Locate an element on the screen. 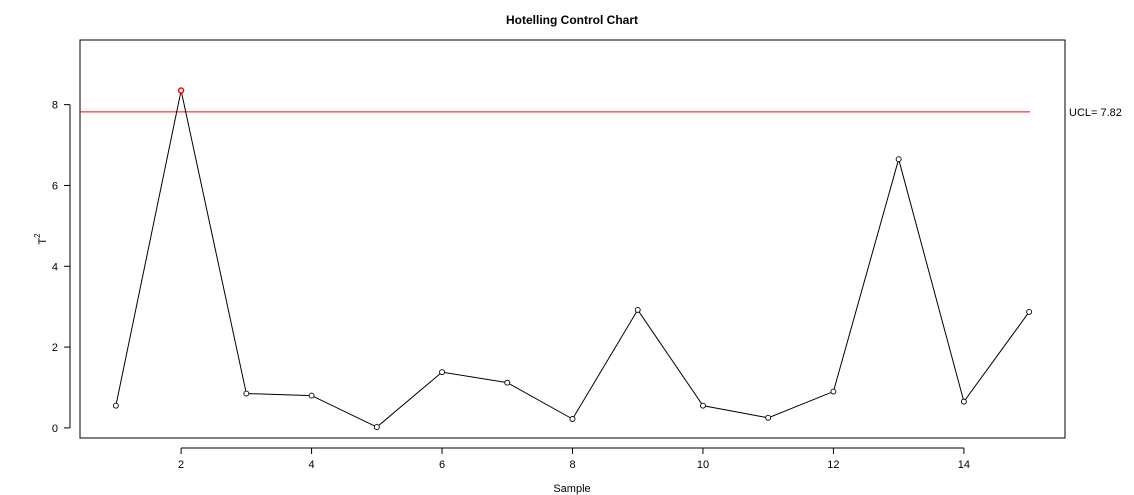 The width and height of the screenshot is (1134, 495). chart-title: Hotelling Control Chart is located at coordinates (572, 20).